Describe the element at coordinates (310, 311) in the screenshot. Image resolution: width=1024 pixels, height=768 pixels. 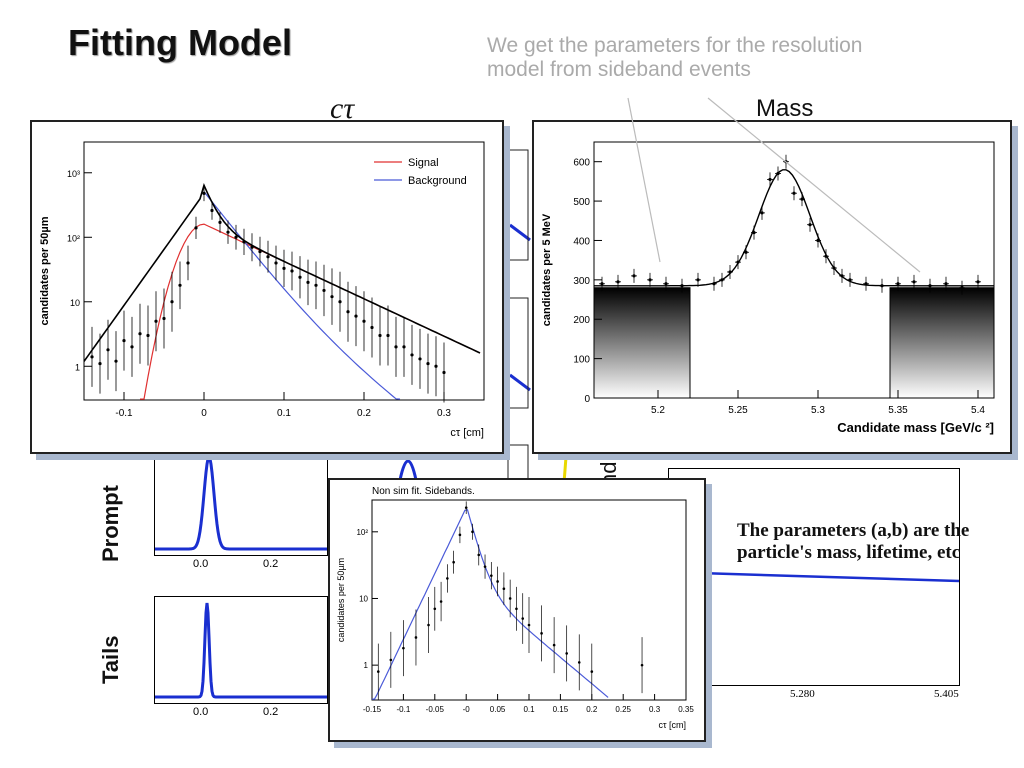
I see `signal-curve` at that location.